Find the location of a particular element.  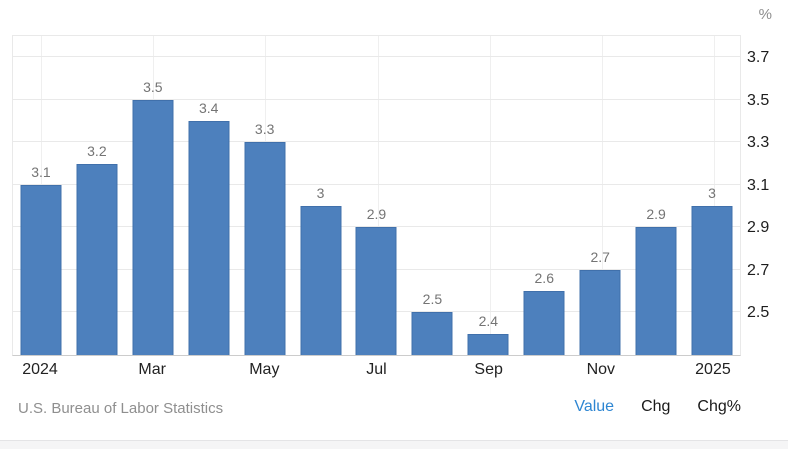

chg-link: Chg is located at coordinates (656, 406).